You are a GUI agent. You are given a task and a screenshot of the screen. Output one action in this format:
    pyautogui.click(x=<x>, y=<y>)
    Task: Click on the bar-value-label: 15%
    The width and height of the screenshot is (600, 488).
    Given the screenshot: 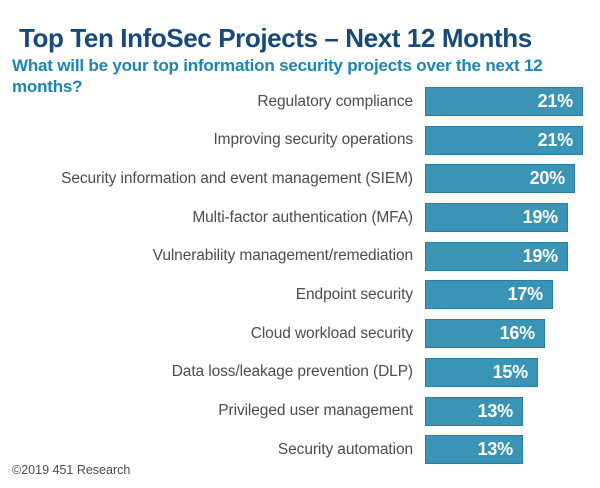 What is the action you would take?
    pyautogui.click(x=510, y=371)
    